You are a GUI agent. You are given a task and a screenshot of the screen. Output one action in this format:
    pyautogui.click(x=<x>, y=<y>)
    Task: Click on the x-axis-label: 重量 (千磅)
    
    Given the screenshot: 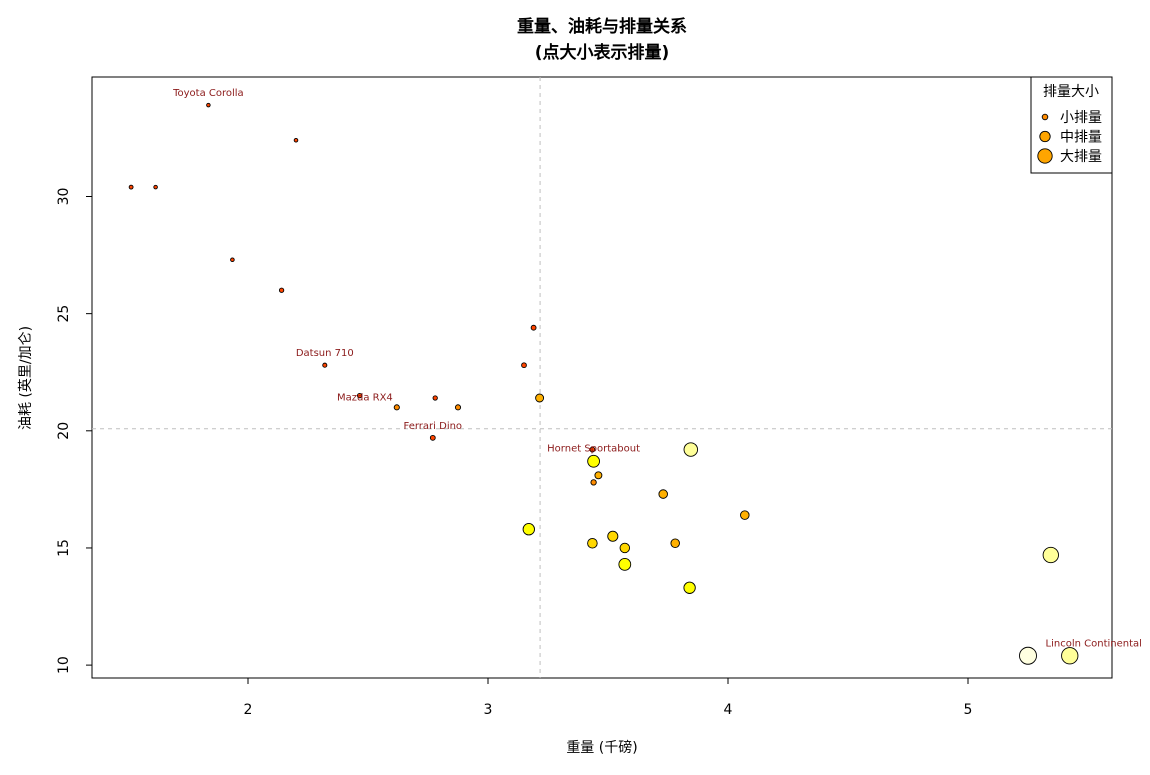 What is the action you would take?
    pyautogui.click(x=601, y=747)
    